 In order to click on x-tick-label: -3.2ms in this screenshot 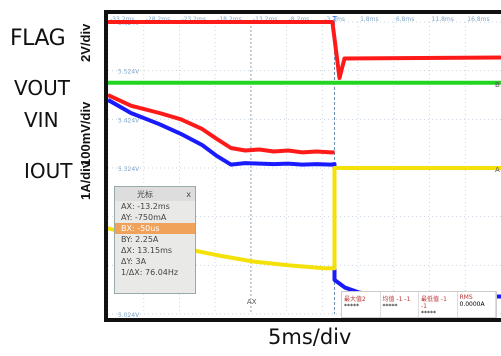, I will do `click(334, 19)`.